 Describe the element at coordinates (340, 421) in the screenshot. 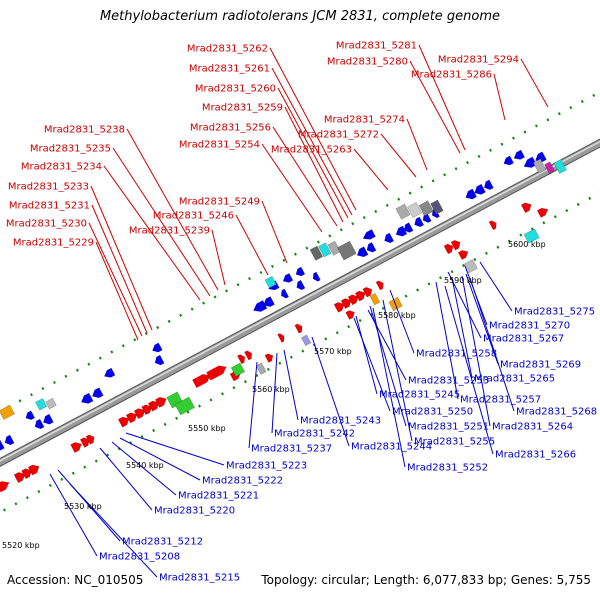

I see `gene-label: Mrad2831_5243` at that location.